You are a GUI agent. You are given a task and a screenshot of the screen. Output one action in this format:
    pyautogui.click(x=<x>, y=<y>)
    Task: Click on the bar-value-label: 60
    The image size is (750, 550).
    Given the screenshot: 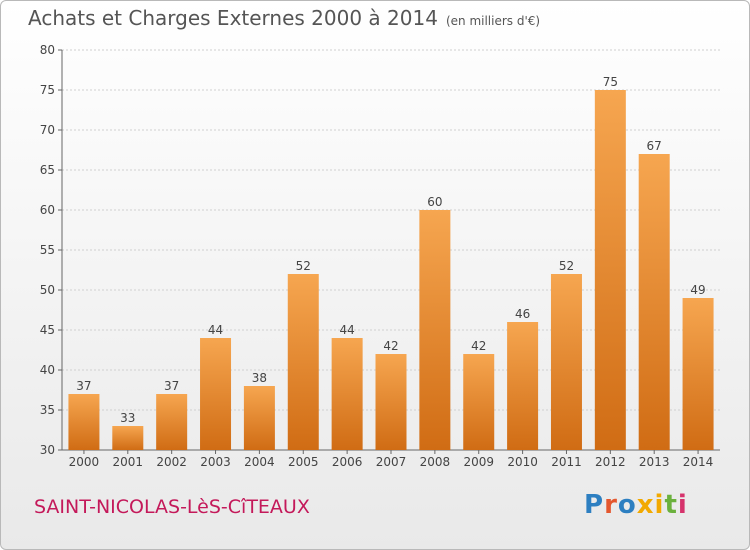 What is the action you would take?
    pyautogui.click(x=434, y=202)
    